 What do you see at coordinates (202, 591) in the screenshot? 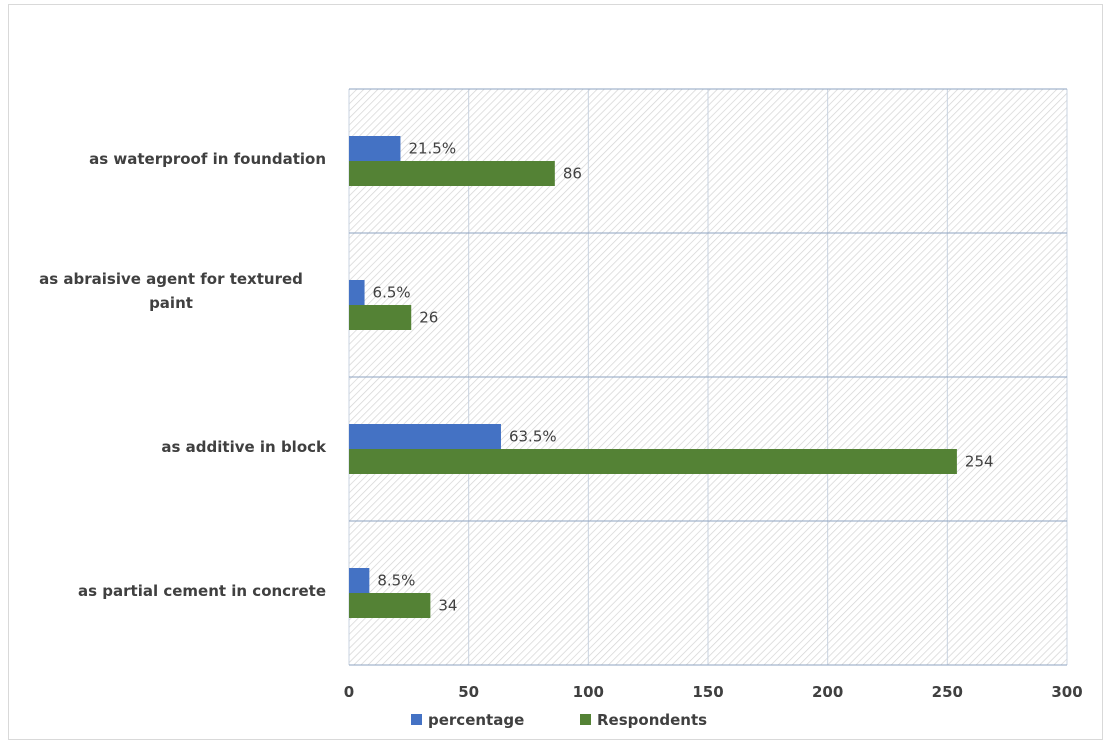
I see `category-label: as partial cement in concrete` at bounding box center [202, 591].